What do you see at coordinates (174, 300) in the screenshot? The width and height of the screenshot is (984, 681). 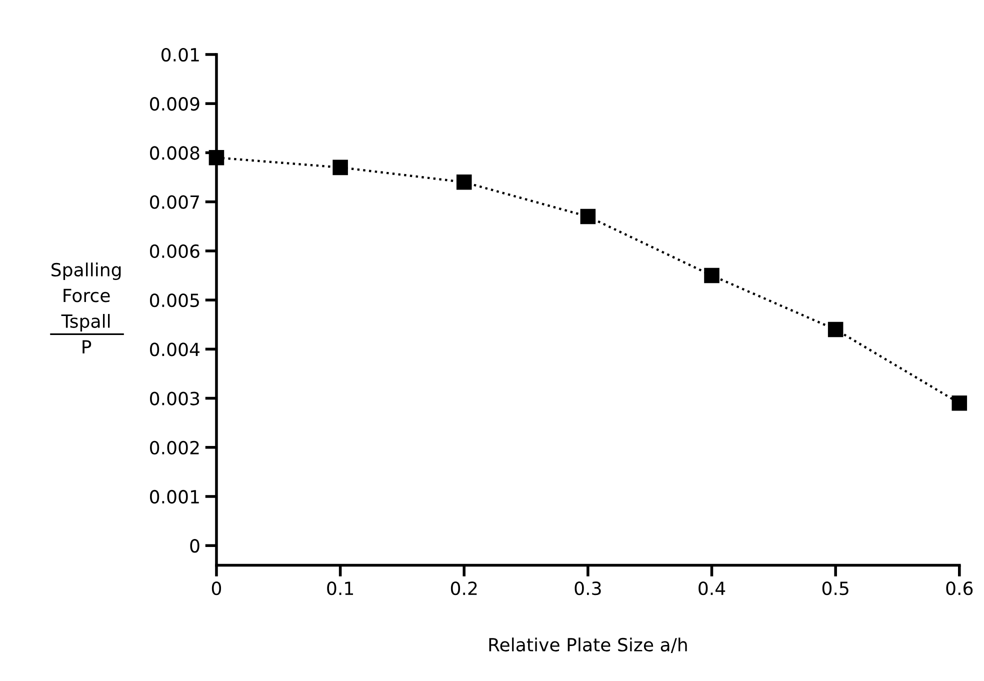 I see `y-tick-label: 0.005` at bounding box center [174, 300].